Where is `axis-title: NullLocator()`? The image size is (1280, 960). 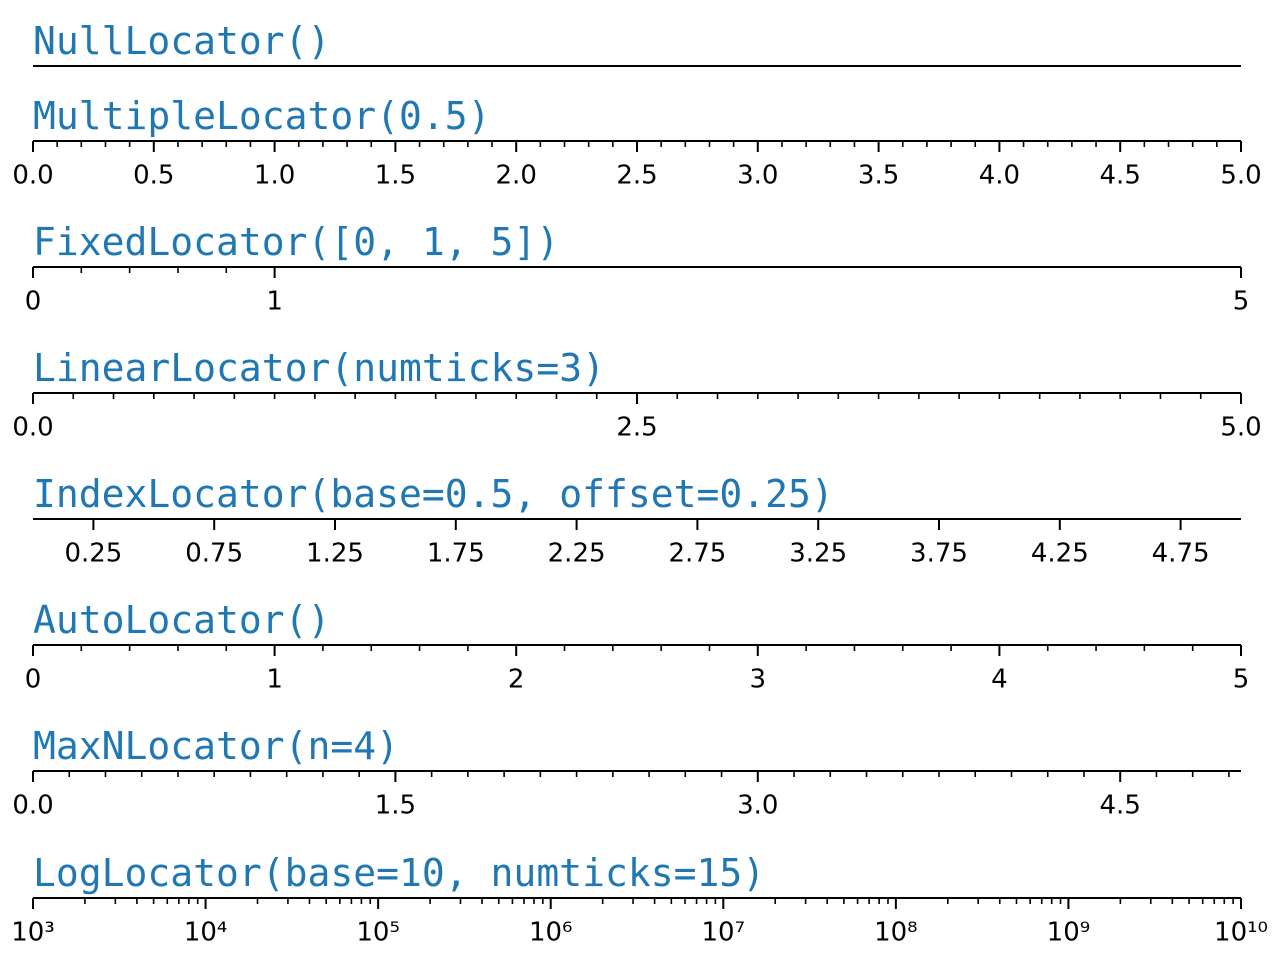 axis-title: NullLocator() is located at coordinates (181, 41).